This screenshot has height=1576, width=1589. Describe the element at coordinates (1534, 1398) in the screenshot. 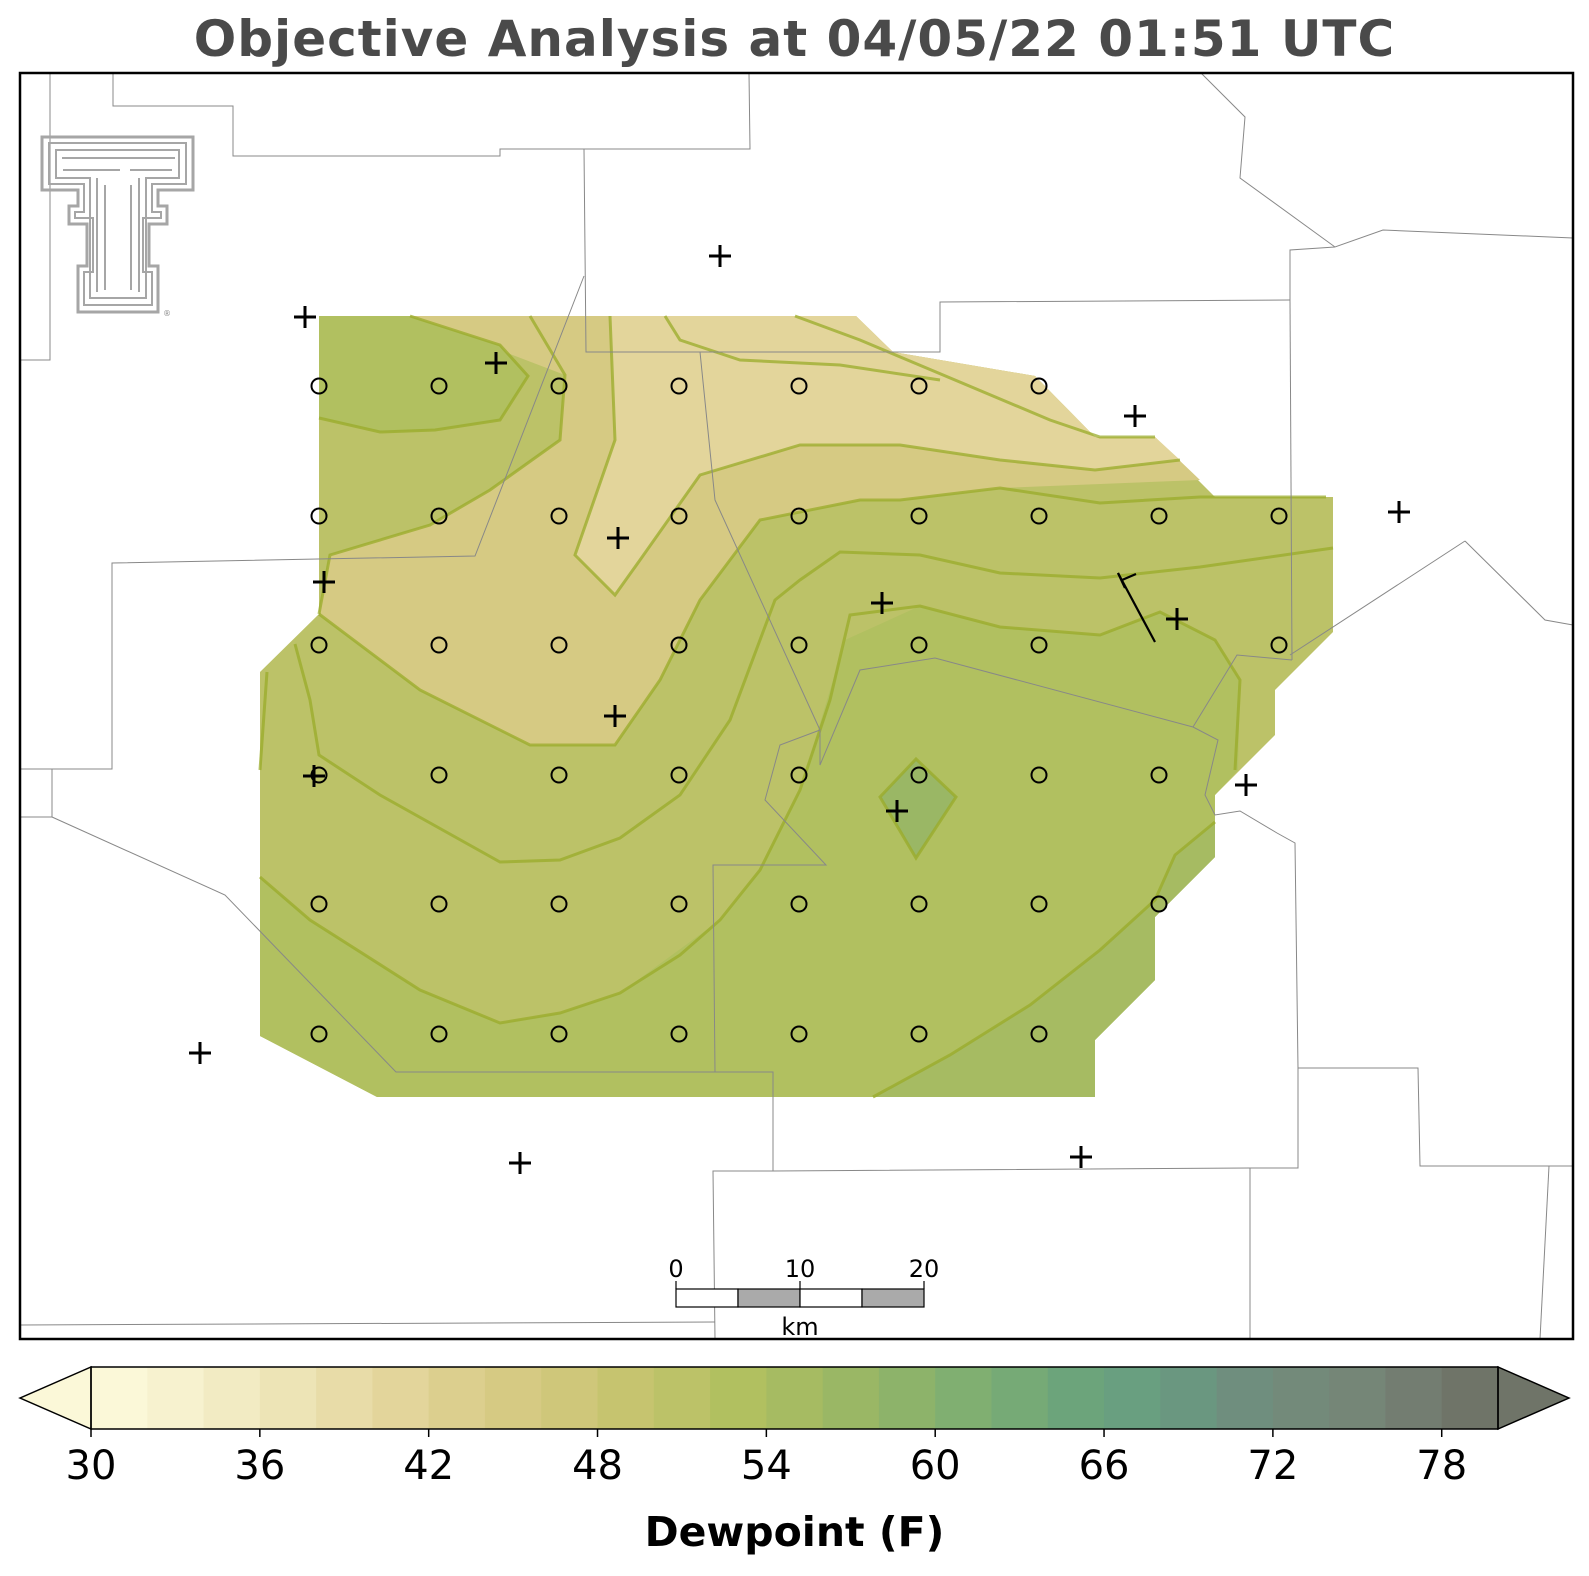

I see `colorbar-extend-max` at that location.